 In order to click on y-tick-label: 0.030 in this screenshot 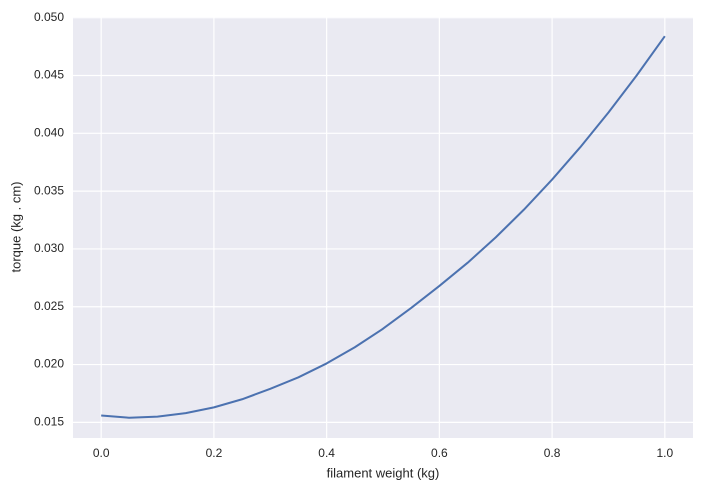, I will do `click(49, 248)`.